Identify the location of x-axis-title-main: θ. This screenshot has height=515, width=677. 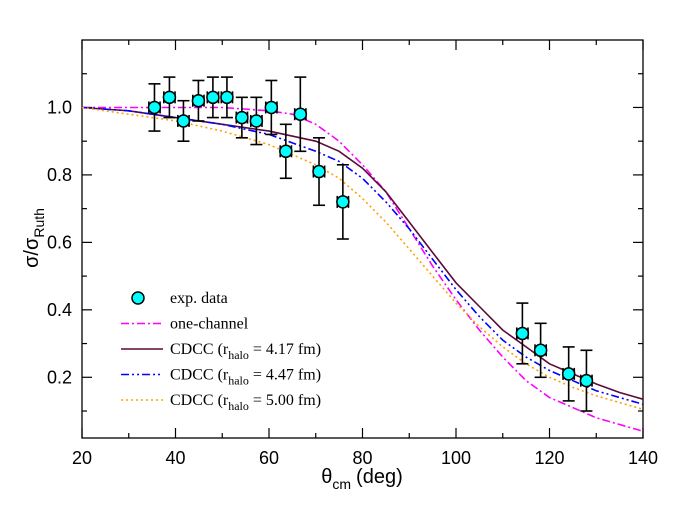
(326, 477).